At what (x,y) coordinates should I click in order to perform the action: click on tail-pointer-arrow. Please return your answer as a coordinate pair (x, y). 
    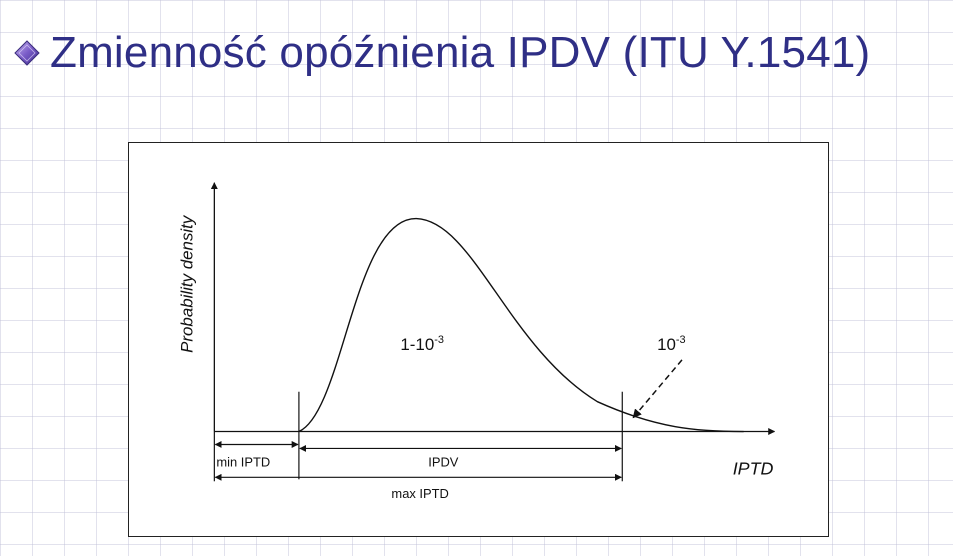
    Looking at the image, I should click on (657, 389).